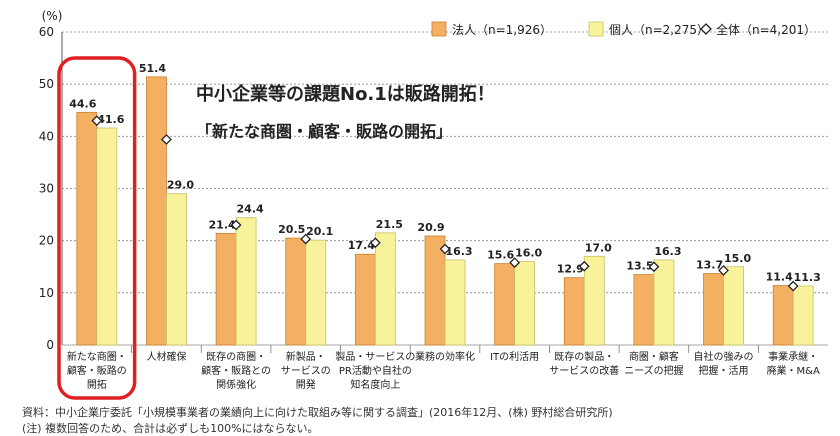  I want to click on data-label-kojin: 20.1, so click(319, 231).